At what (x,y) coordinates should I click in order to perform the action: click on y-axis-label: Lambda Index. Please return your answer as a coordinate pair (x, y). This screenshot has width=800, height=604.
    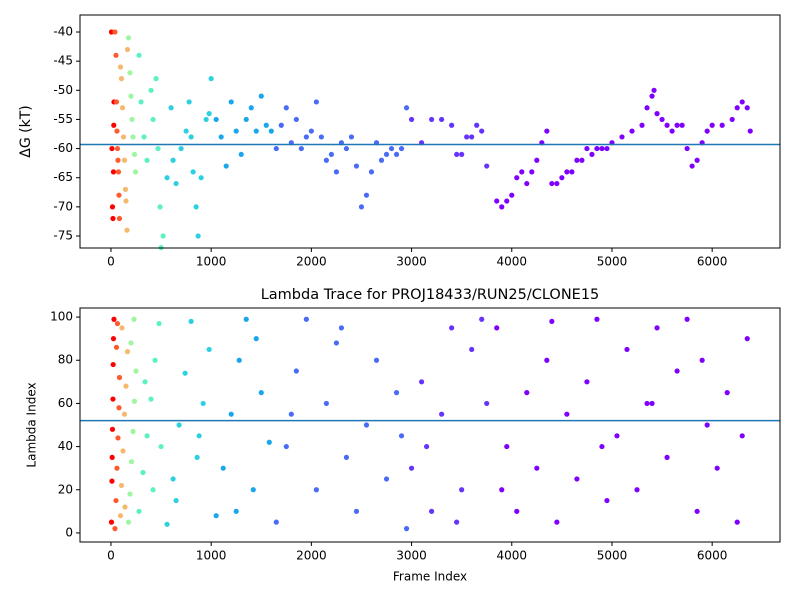
    Looking at the image, I should click on (32, 424).